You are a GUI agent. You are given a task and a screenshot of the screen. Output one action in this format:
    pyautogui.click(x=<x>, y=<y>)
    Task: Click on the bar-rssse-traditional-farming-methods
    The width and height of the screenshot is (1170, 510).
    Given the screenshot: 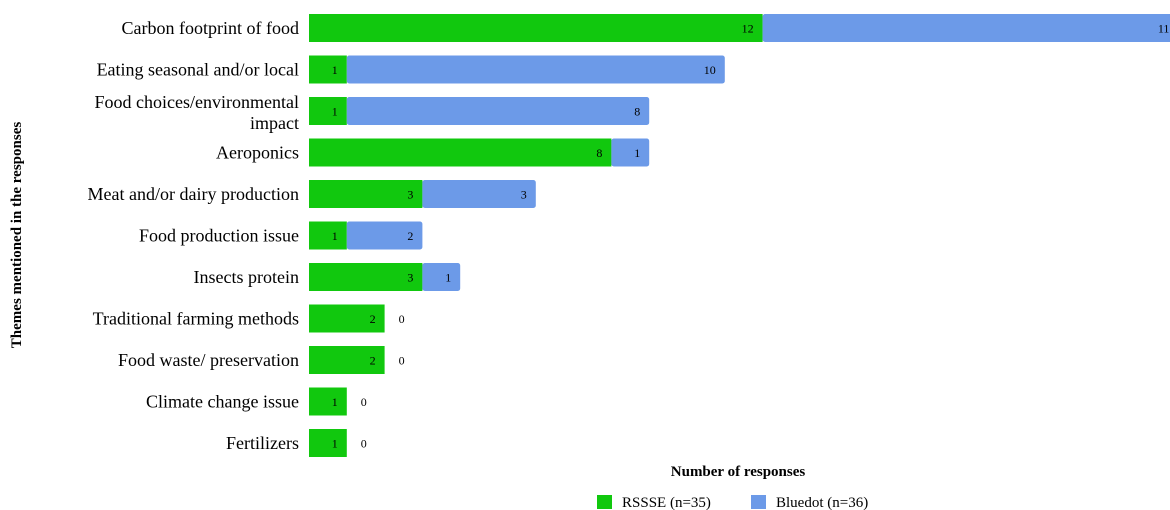 What is the action you would take?
    pyautogui.click(x=347, y=318)
    